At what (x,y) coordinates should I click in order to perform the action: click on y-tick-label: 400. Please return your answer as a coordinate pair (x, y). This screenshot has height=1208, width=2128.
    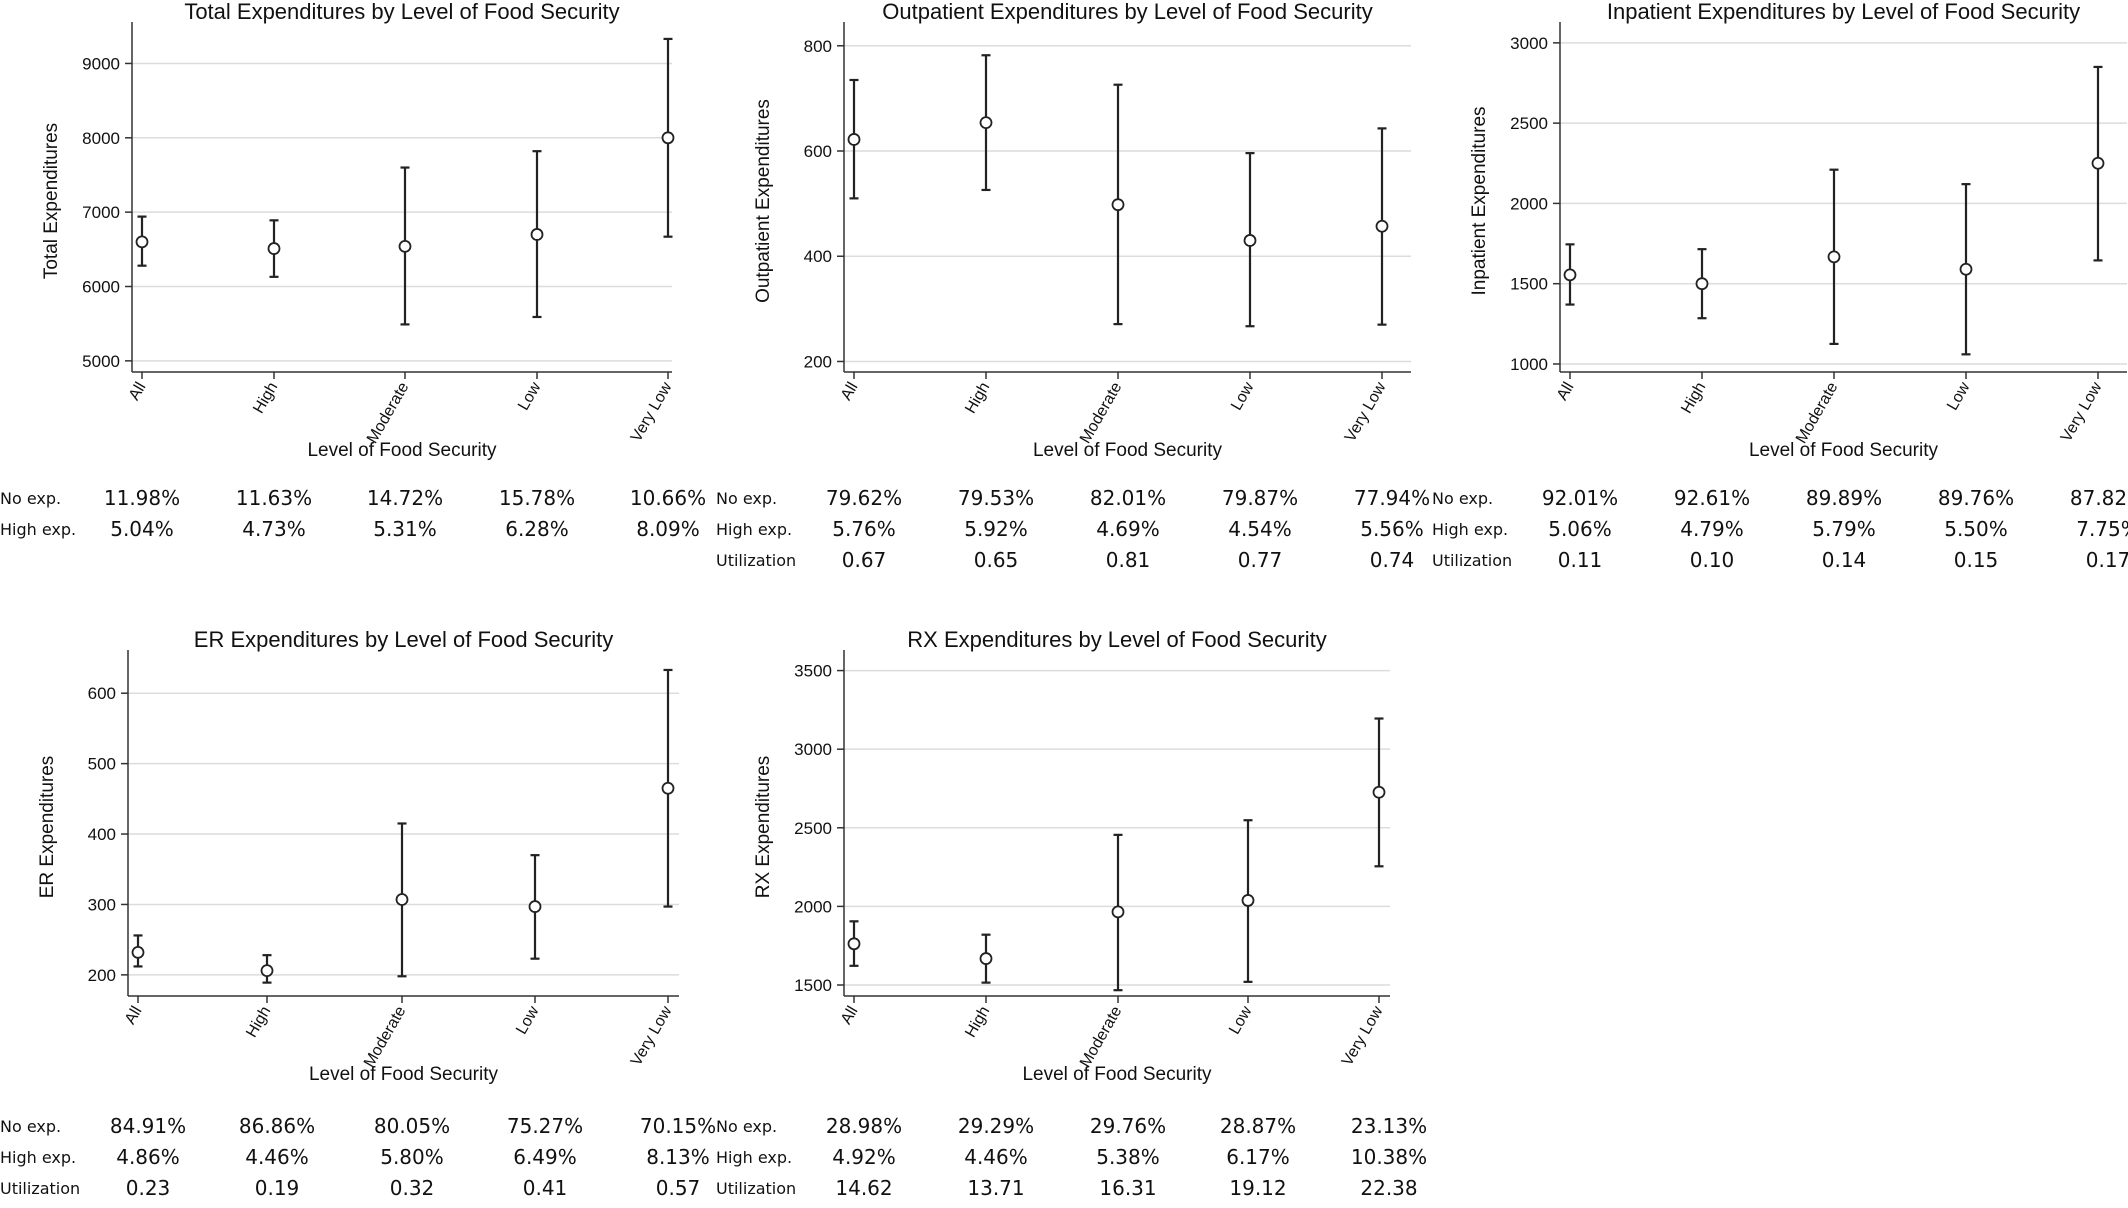
    Looking at the image, I should click on (818, 256).